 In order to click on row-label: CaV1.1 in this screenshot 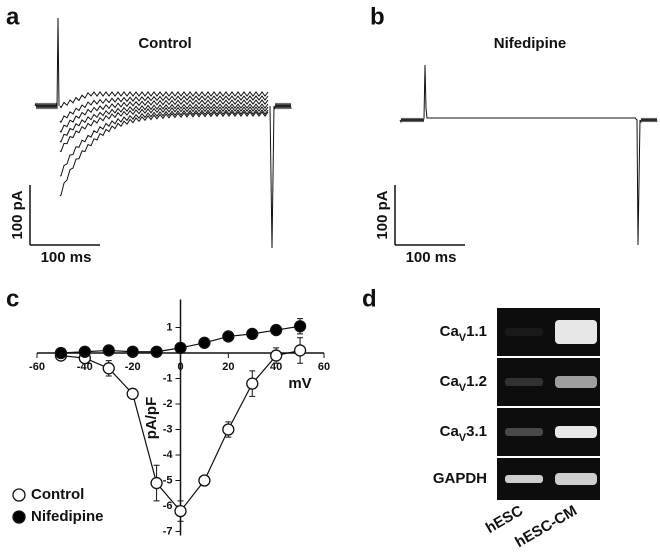, I will do `click(463, 333)`.